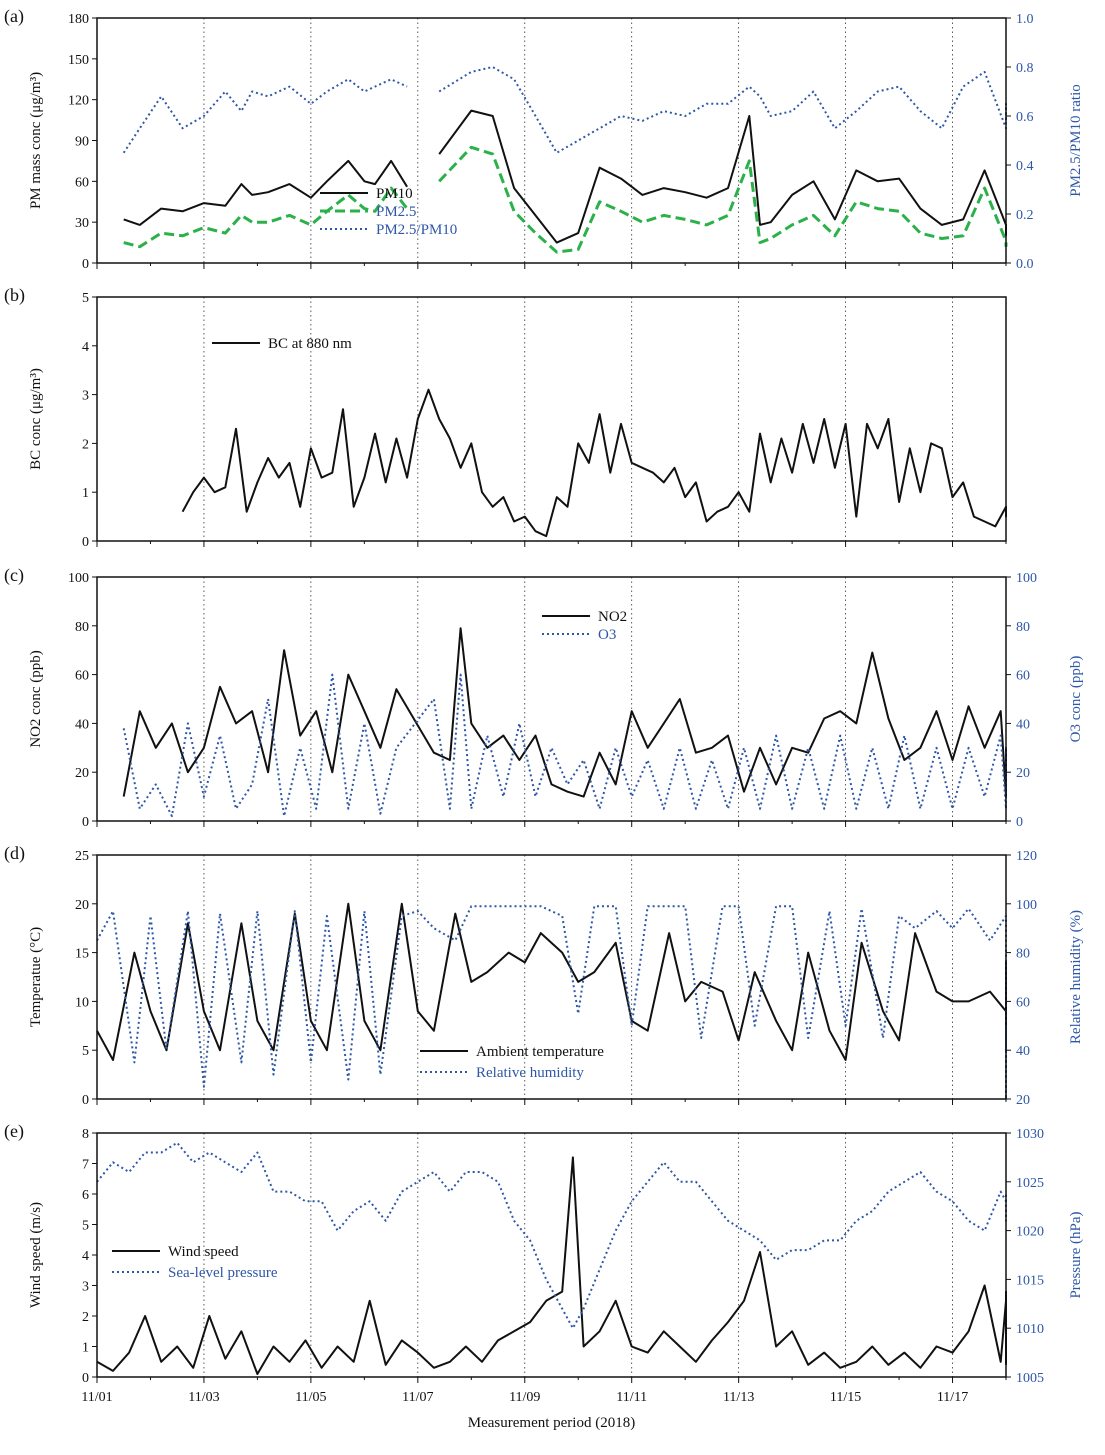  Describe the element at coordinates (36, 140) in the screenshot. I see `y-axis-label: PM mass conc (μg/m³)` at that location.